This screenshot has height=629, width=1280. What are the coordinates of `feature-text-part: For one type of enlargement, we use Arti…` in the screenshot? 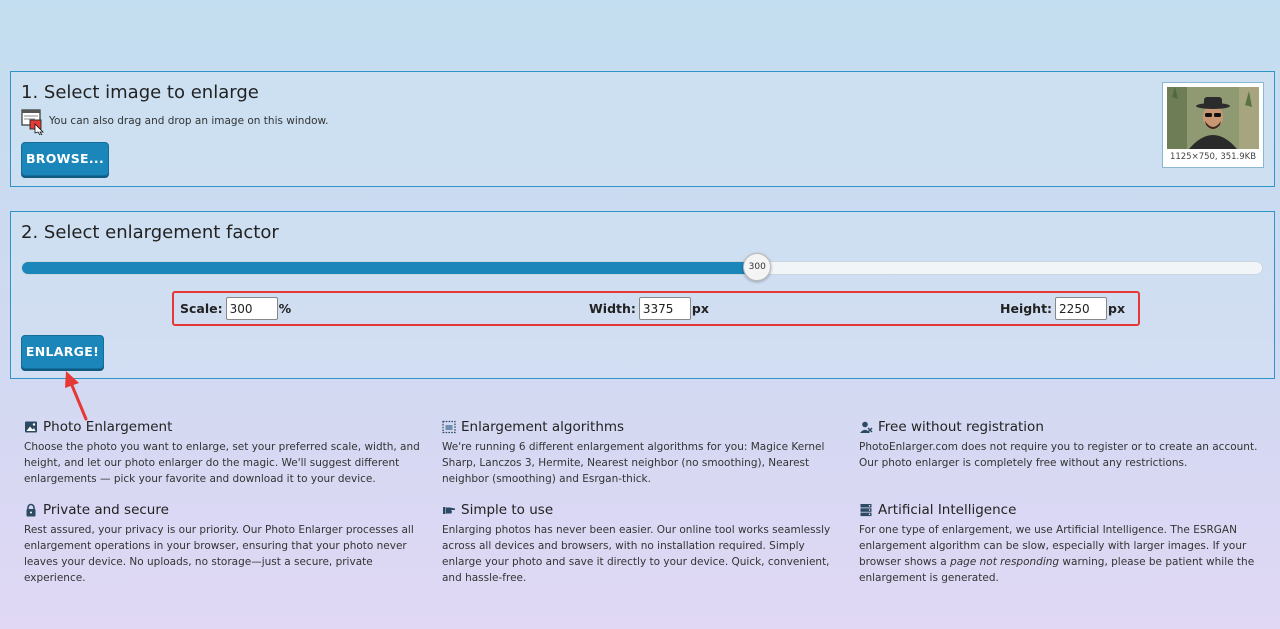 It's located at (1053, 546).